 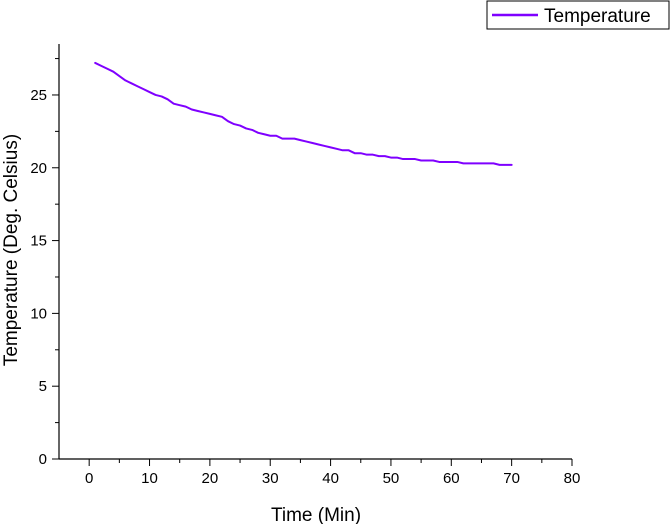 I want to click on series-line, so click(x=303, y=113).